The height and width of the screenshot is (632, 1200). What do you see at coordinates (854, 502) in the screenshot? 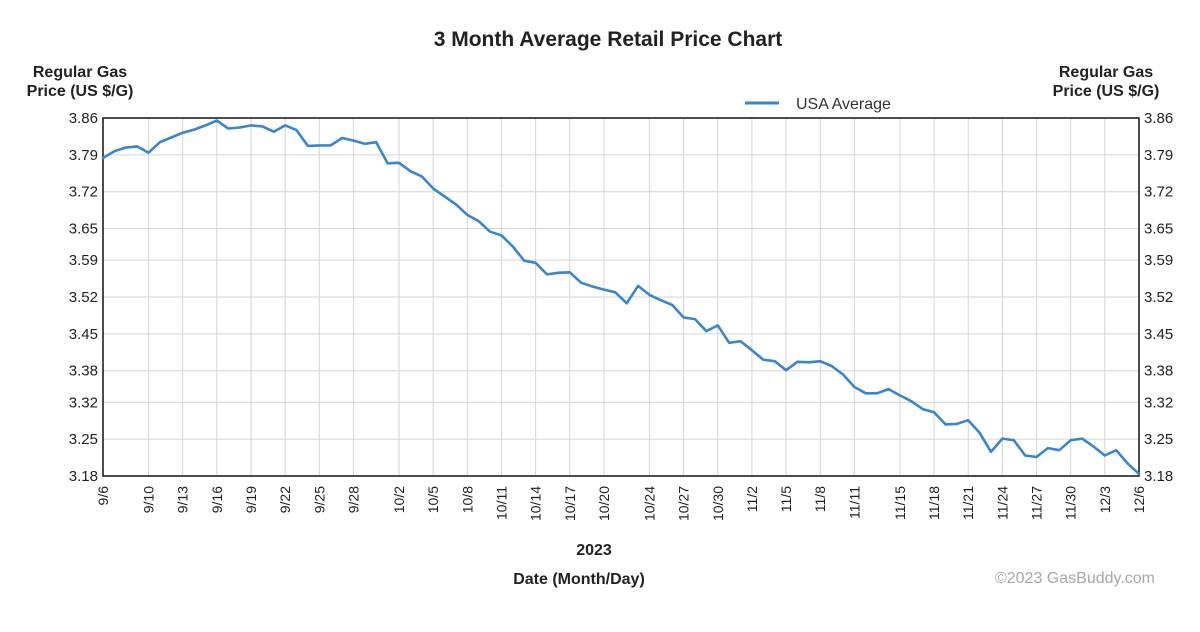
I see `x-tick-label: 11/11` at bounding box center [854, 502].